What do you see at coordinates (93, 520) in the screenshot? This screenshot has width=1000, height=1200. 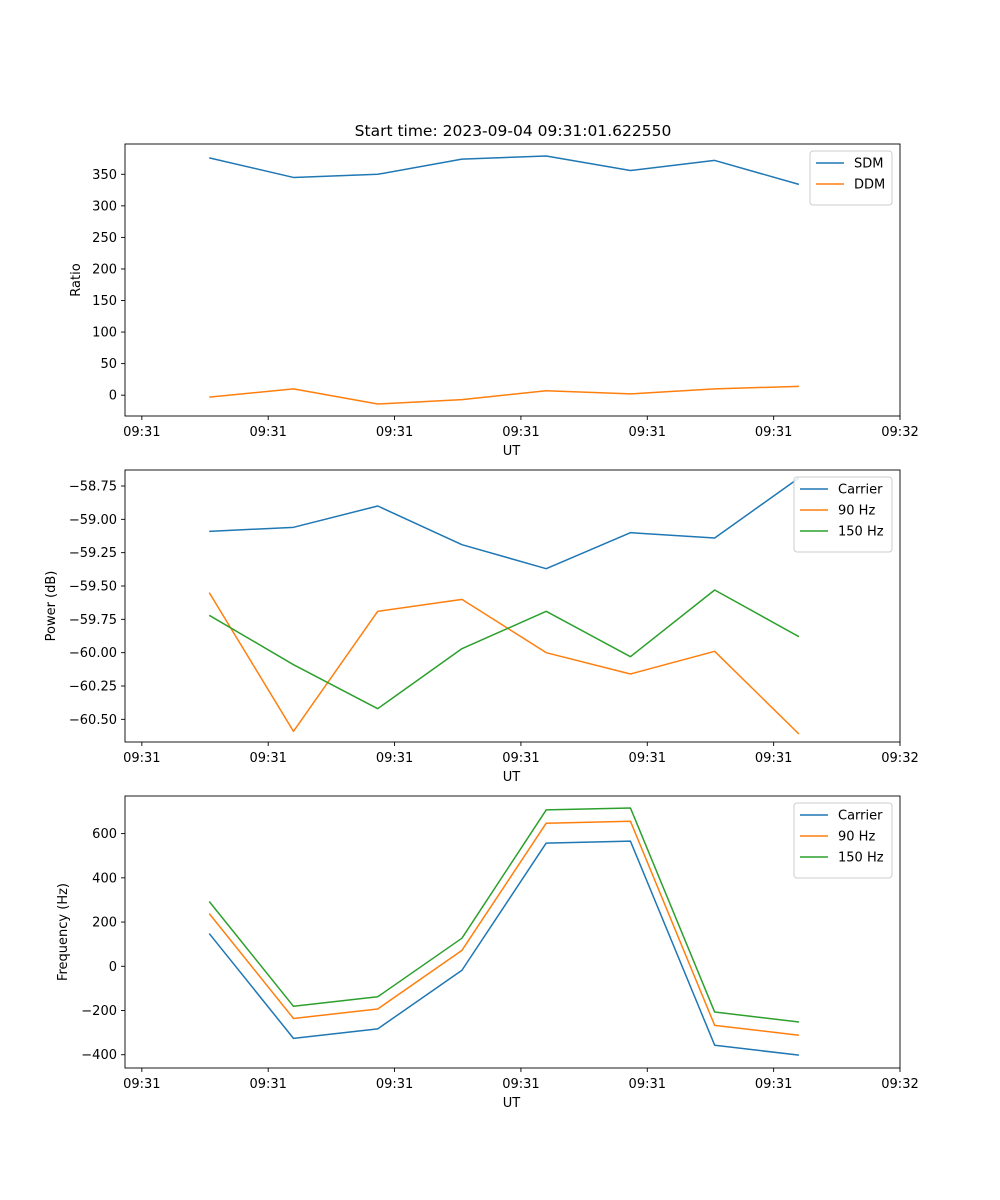 I see `y-tick-label: −59.00` at bounding box center [93, 520].